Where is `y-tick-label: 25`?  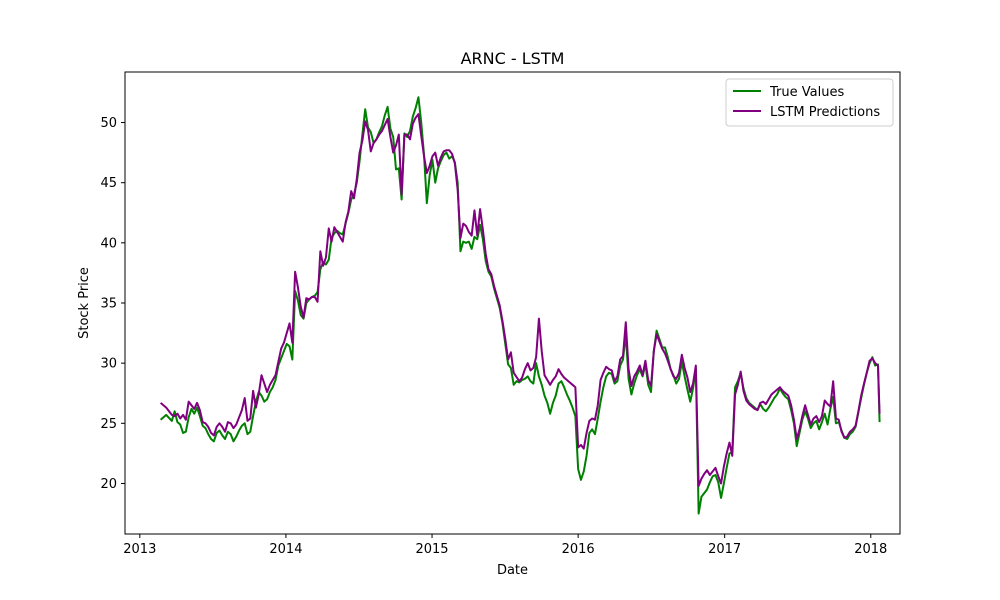 y-tick-label: 25 is located at coordinates (108, 424).